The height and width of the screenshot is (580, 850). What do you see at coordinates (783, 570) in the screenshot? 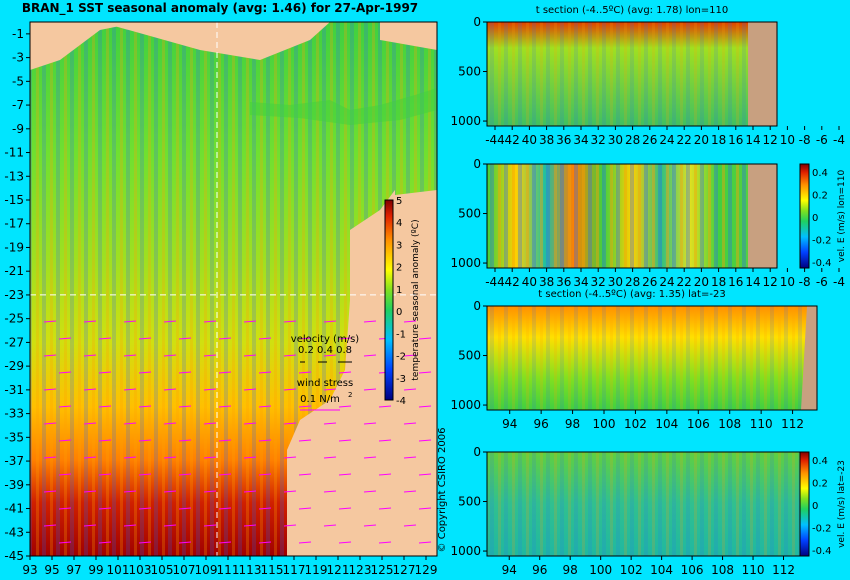
I see `section-x-tick-label: 112` at bounding box center [783, 570].